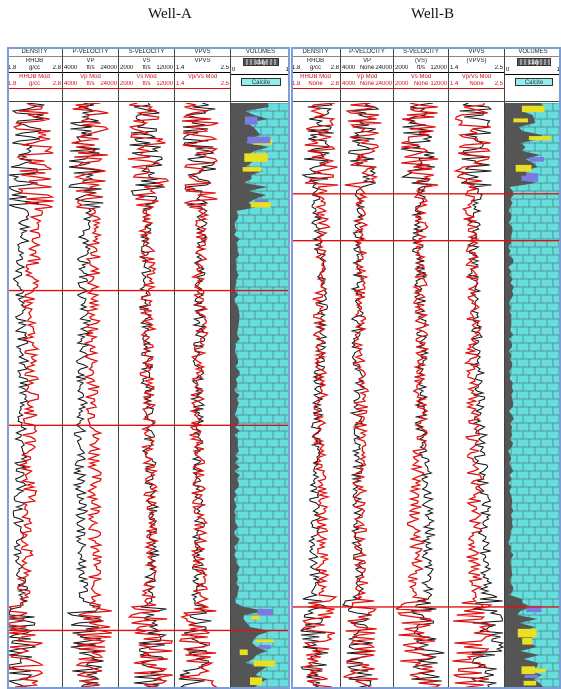 The width and height of the screenshot is (561, 689). What do you see at coordinates (34, 85) in the screenshot?
I see `model-curve-scale: 1.8 g/cc 2.8` at bounding box center [34, 85].